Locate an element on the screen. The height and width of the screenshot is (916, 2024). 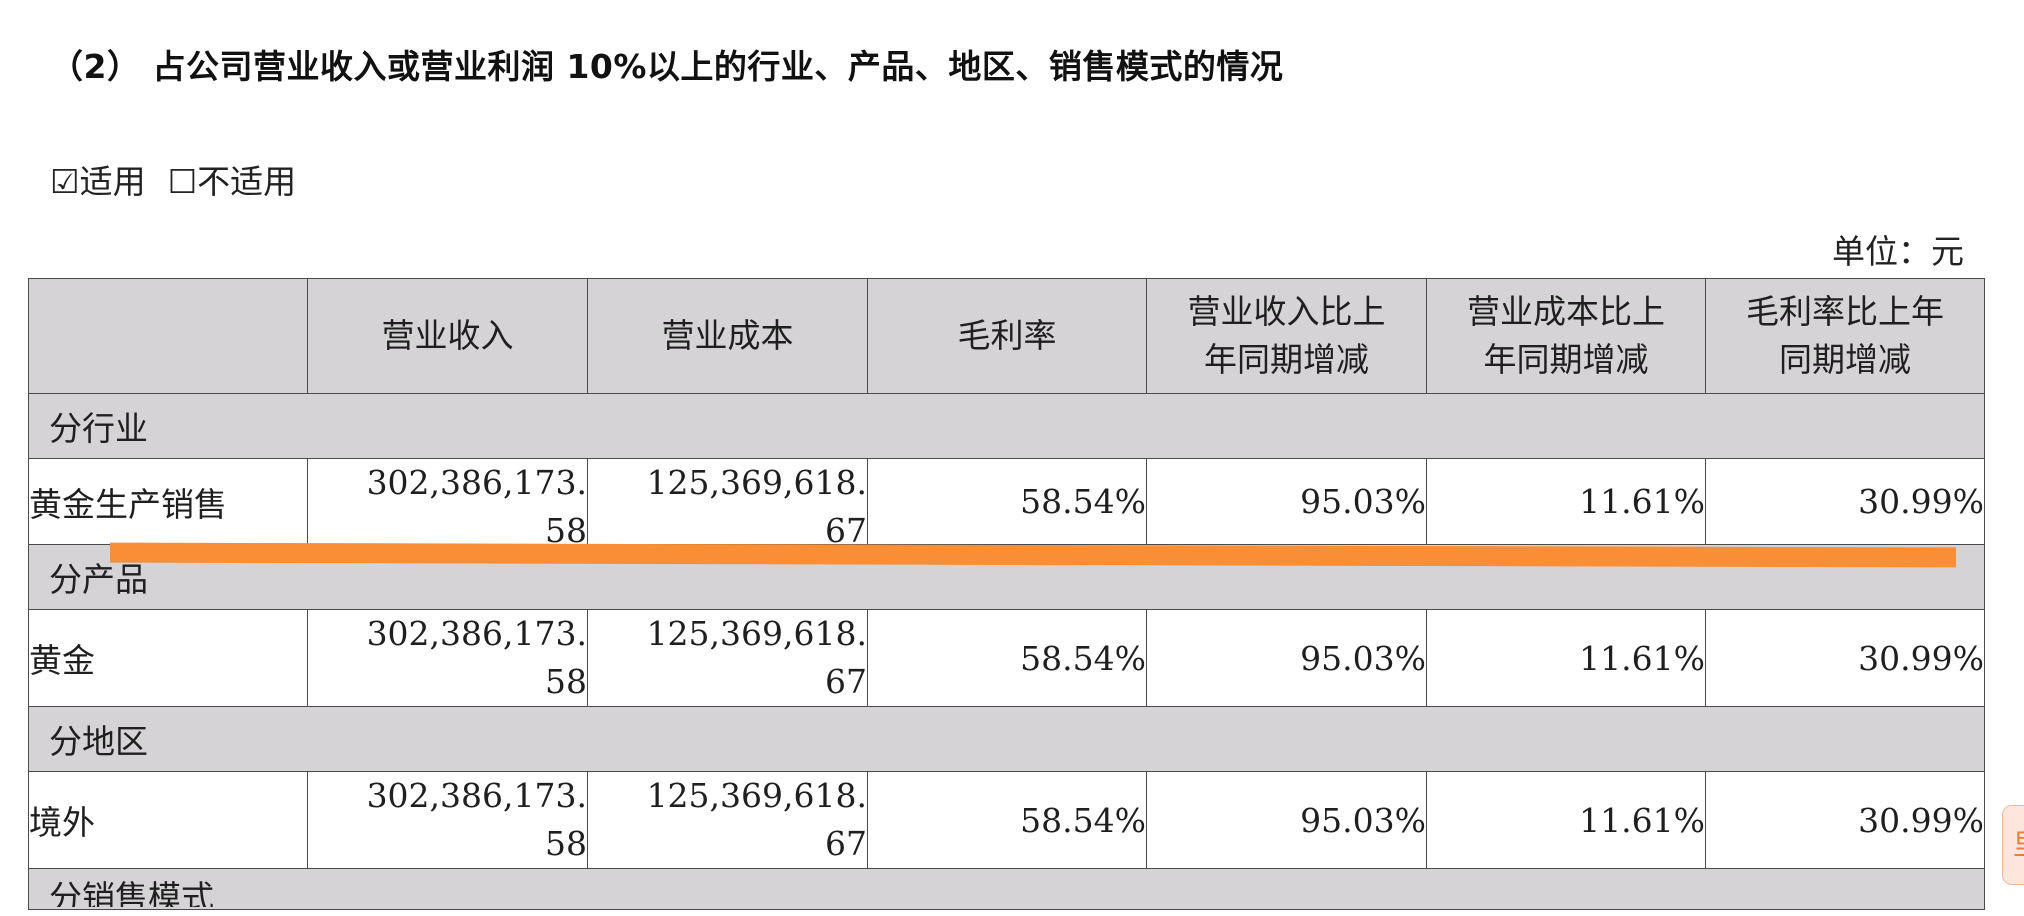
section-row-industry: 分行业 is located at coordinates (1006, 426).